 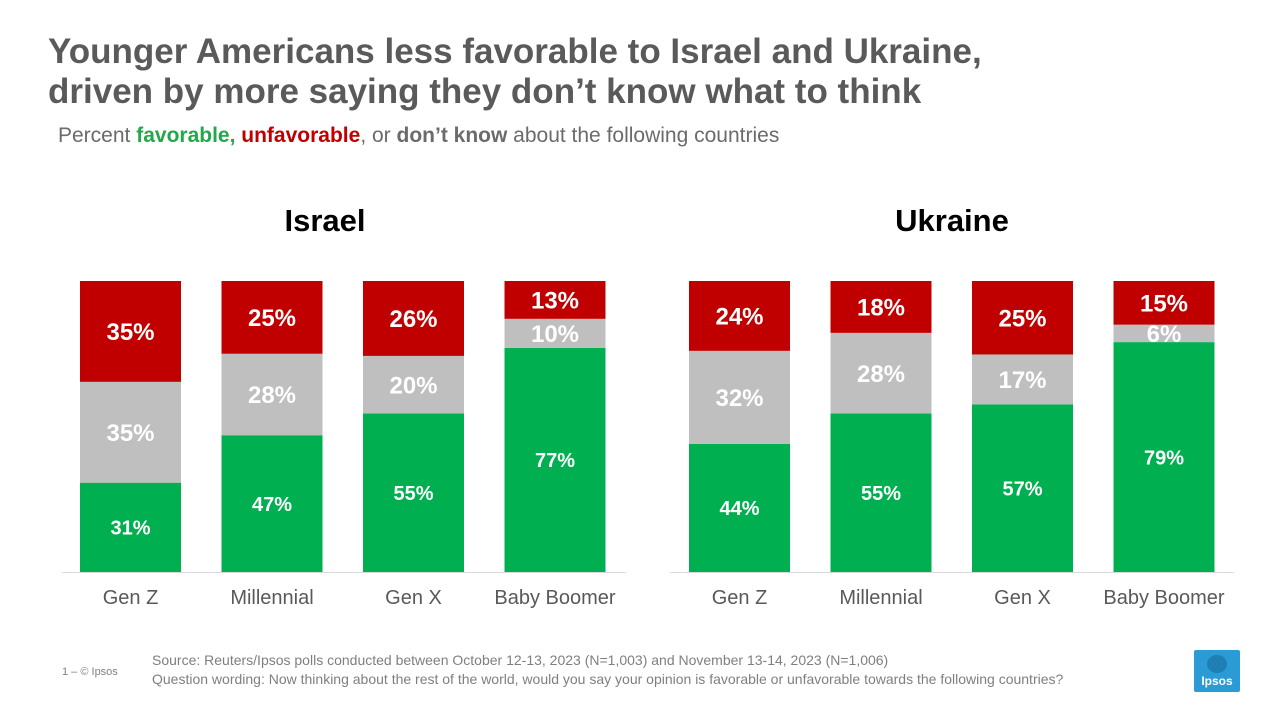 I want to click on israel-bar-gen-x-favorable, so click(x=413, y=492).